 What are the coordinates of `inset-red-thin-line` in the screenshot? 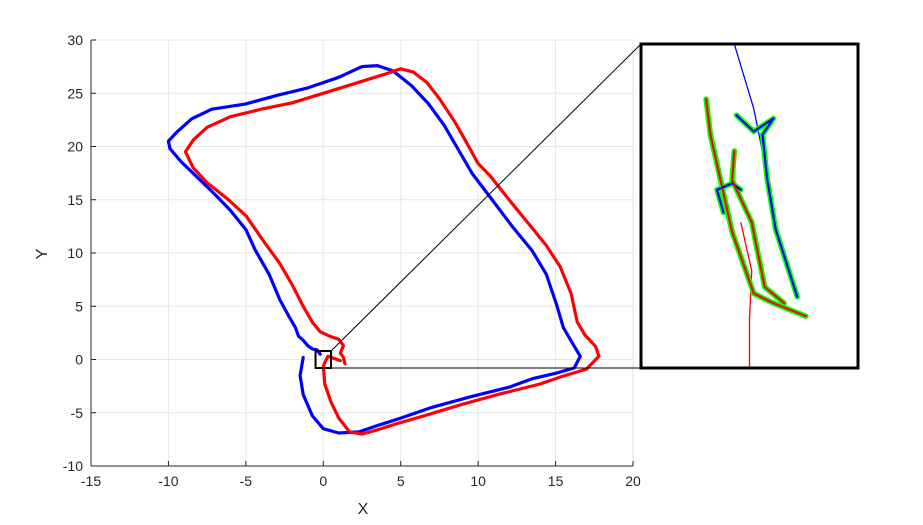 It's located at (746, 295).